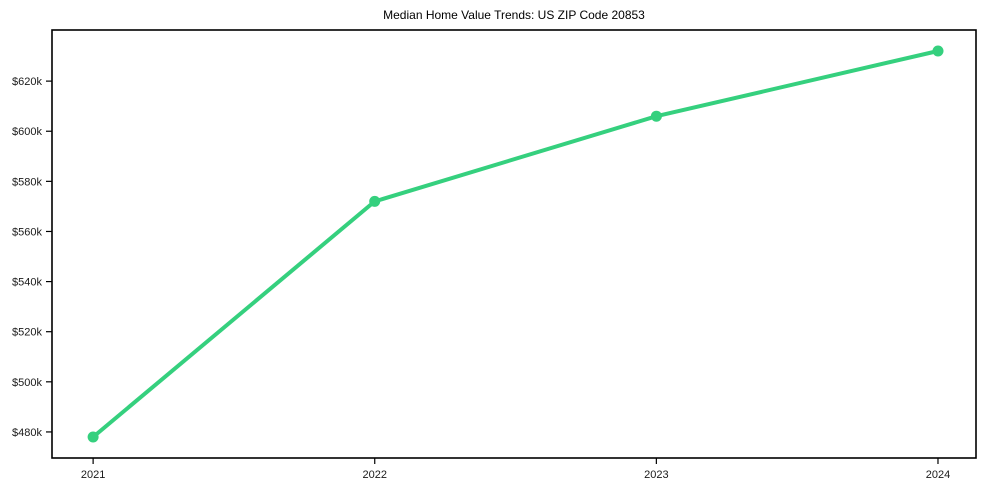 The image size is (990, 490). What do you see at coordinates (938, 475) in the screenshot?
I see `x-tick-label: 2024` at bounding box center [938, 475].